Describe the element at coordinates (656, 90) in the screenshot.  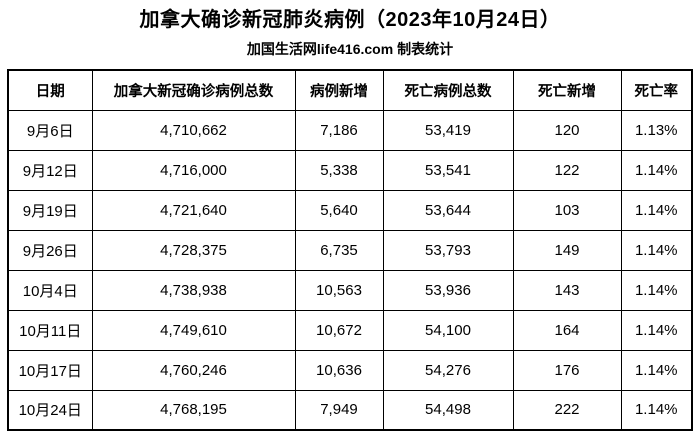
I see `column-header-death-rate: 死亡率` at that location.